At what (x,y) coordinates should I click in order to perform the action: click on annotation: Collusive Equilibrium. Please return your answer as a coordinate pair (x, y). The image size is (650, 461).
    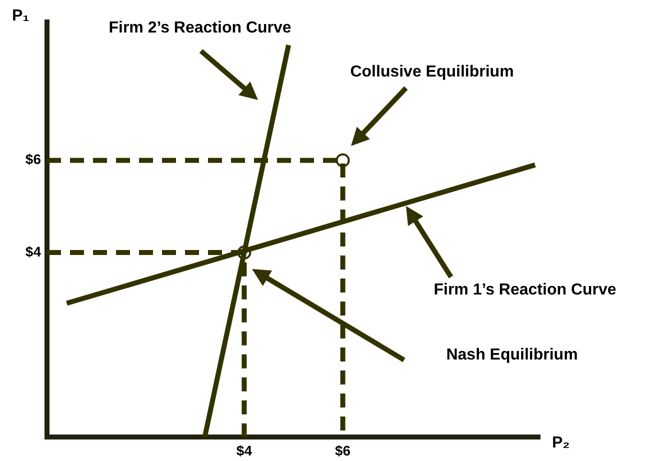
    Looking at the image, I should click on (432, 71).